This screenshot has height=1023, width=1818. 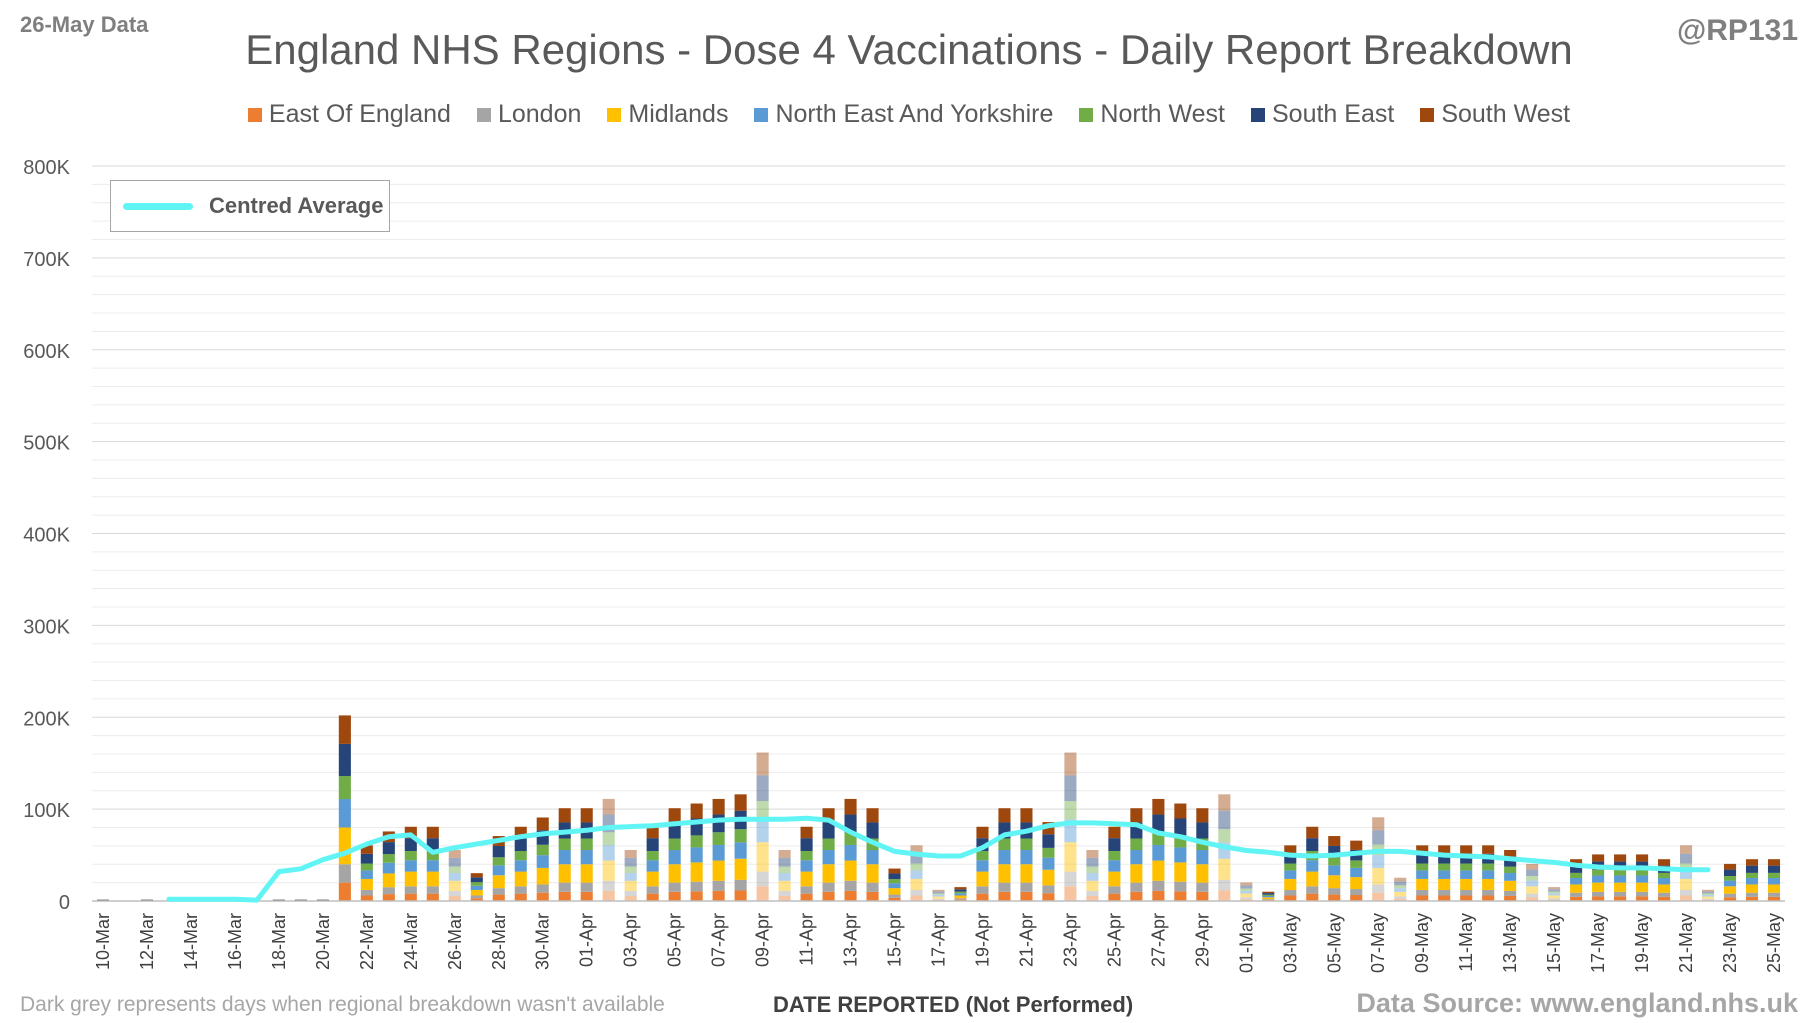 I want to click on x-tick-label: 03-May, so click(x=1290, y=943).